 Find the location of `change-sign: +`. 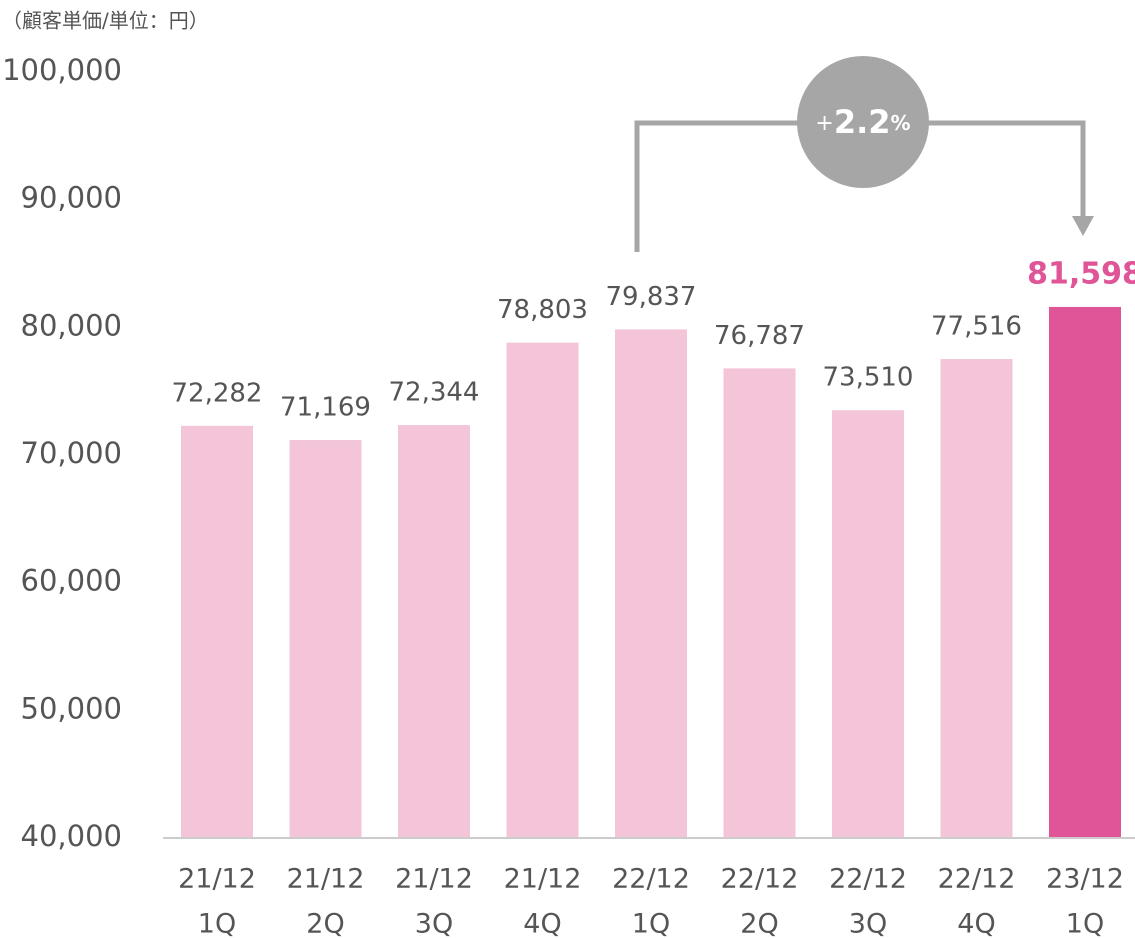

change-sign: + is located at coordinates (824, 123).